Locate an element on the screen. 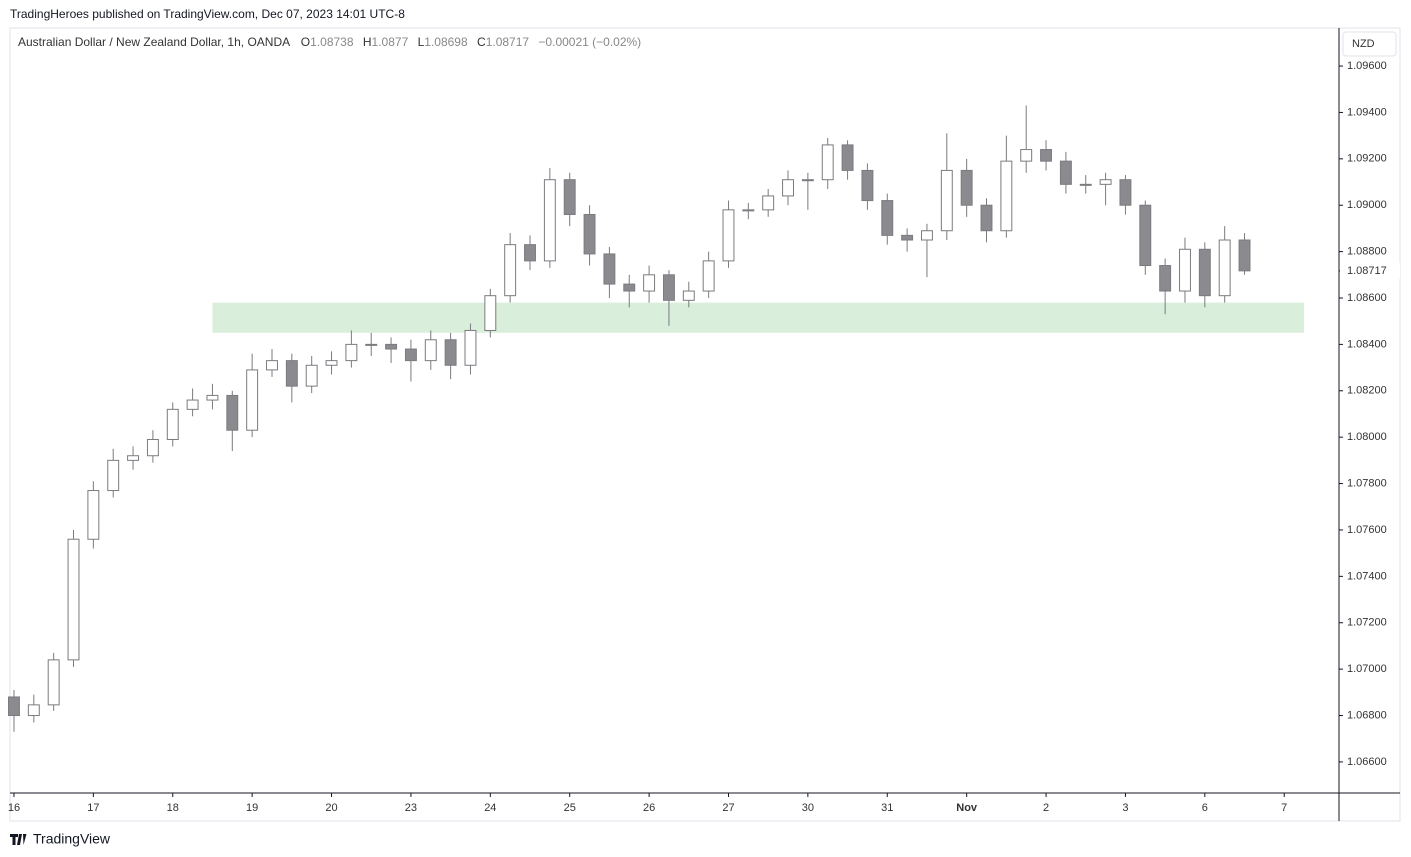 The width and height of the screenshot is (1411, 857). y-tick-label: 1.06600 is located at coordinates (1367, 762).